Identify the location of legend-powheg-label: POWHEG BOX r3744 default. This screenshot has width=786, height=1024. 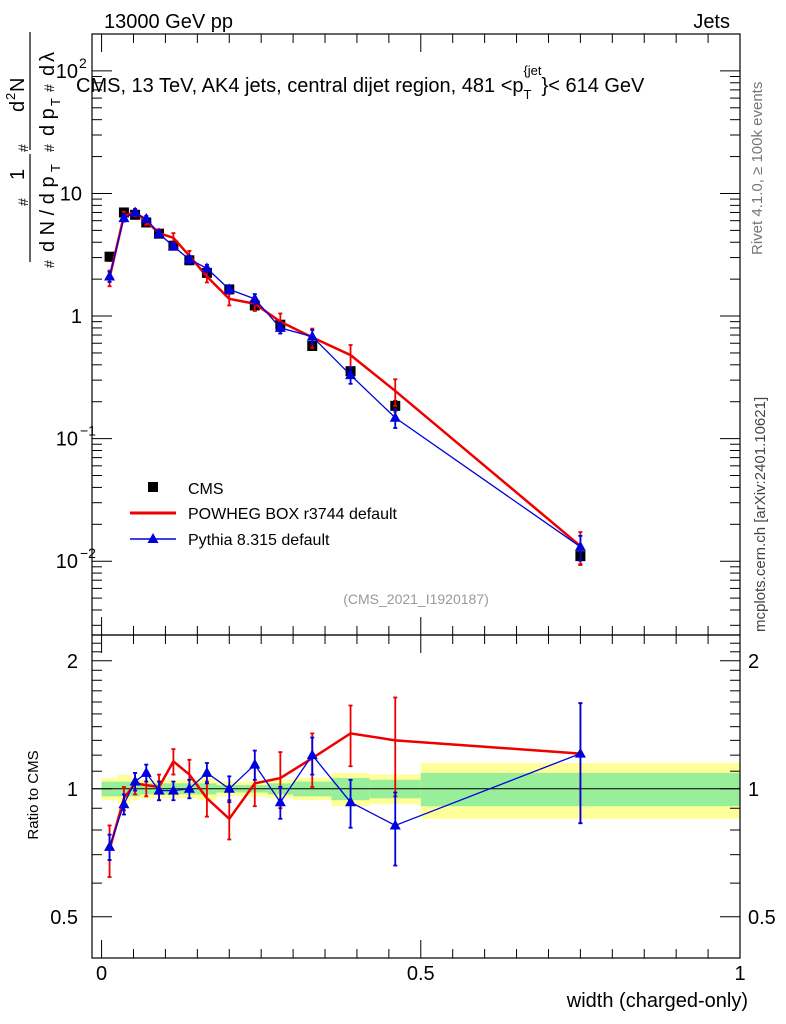
(293, 514).